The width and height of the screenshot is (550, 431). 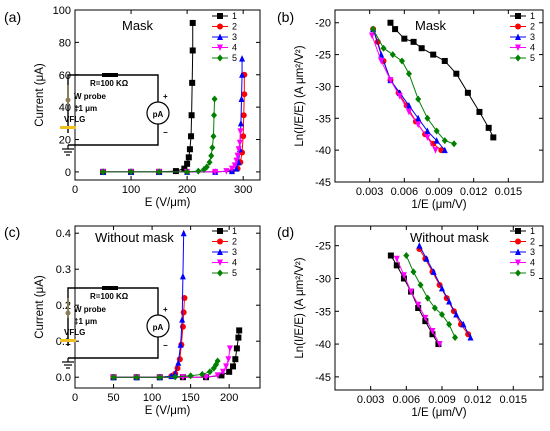 I want to click on ammeter-plus: +, so click(x=165, y=96).